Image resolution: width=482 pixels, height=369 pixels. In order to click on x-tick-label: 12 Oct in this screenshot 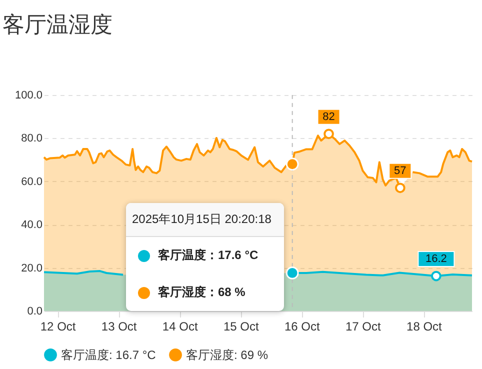, I will do `click(58, 327)`.